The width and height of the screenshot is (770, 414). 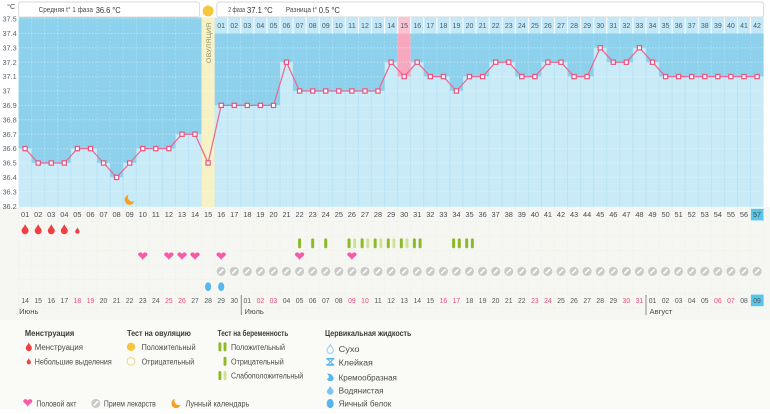 I want to click on svg-text: 43, so click(x=574, y=214).